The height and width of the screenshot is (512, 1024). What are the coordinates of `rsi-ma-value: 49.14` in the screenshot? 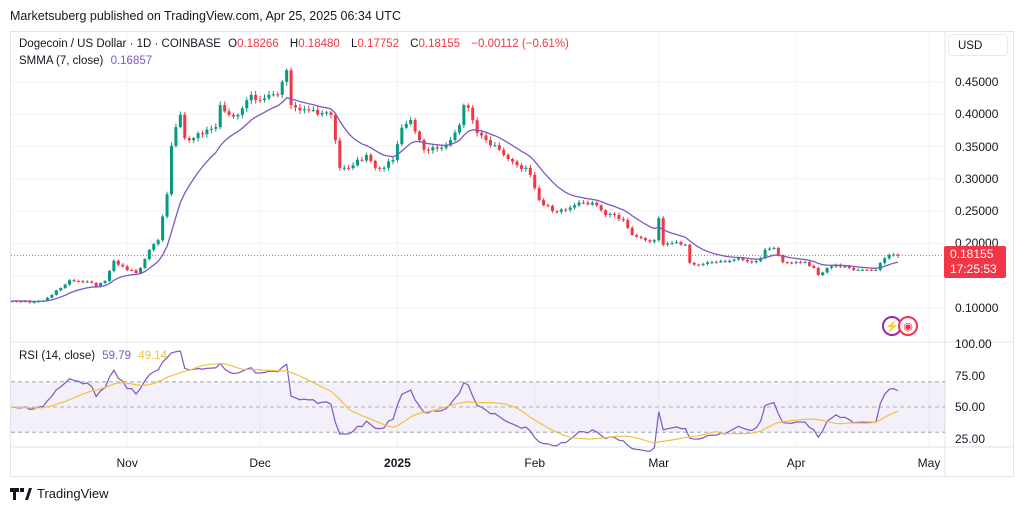 It's located at (153, 356).